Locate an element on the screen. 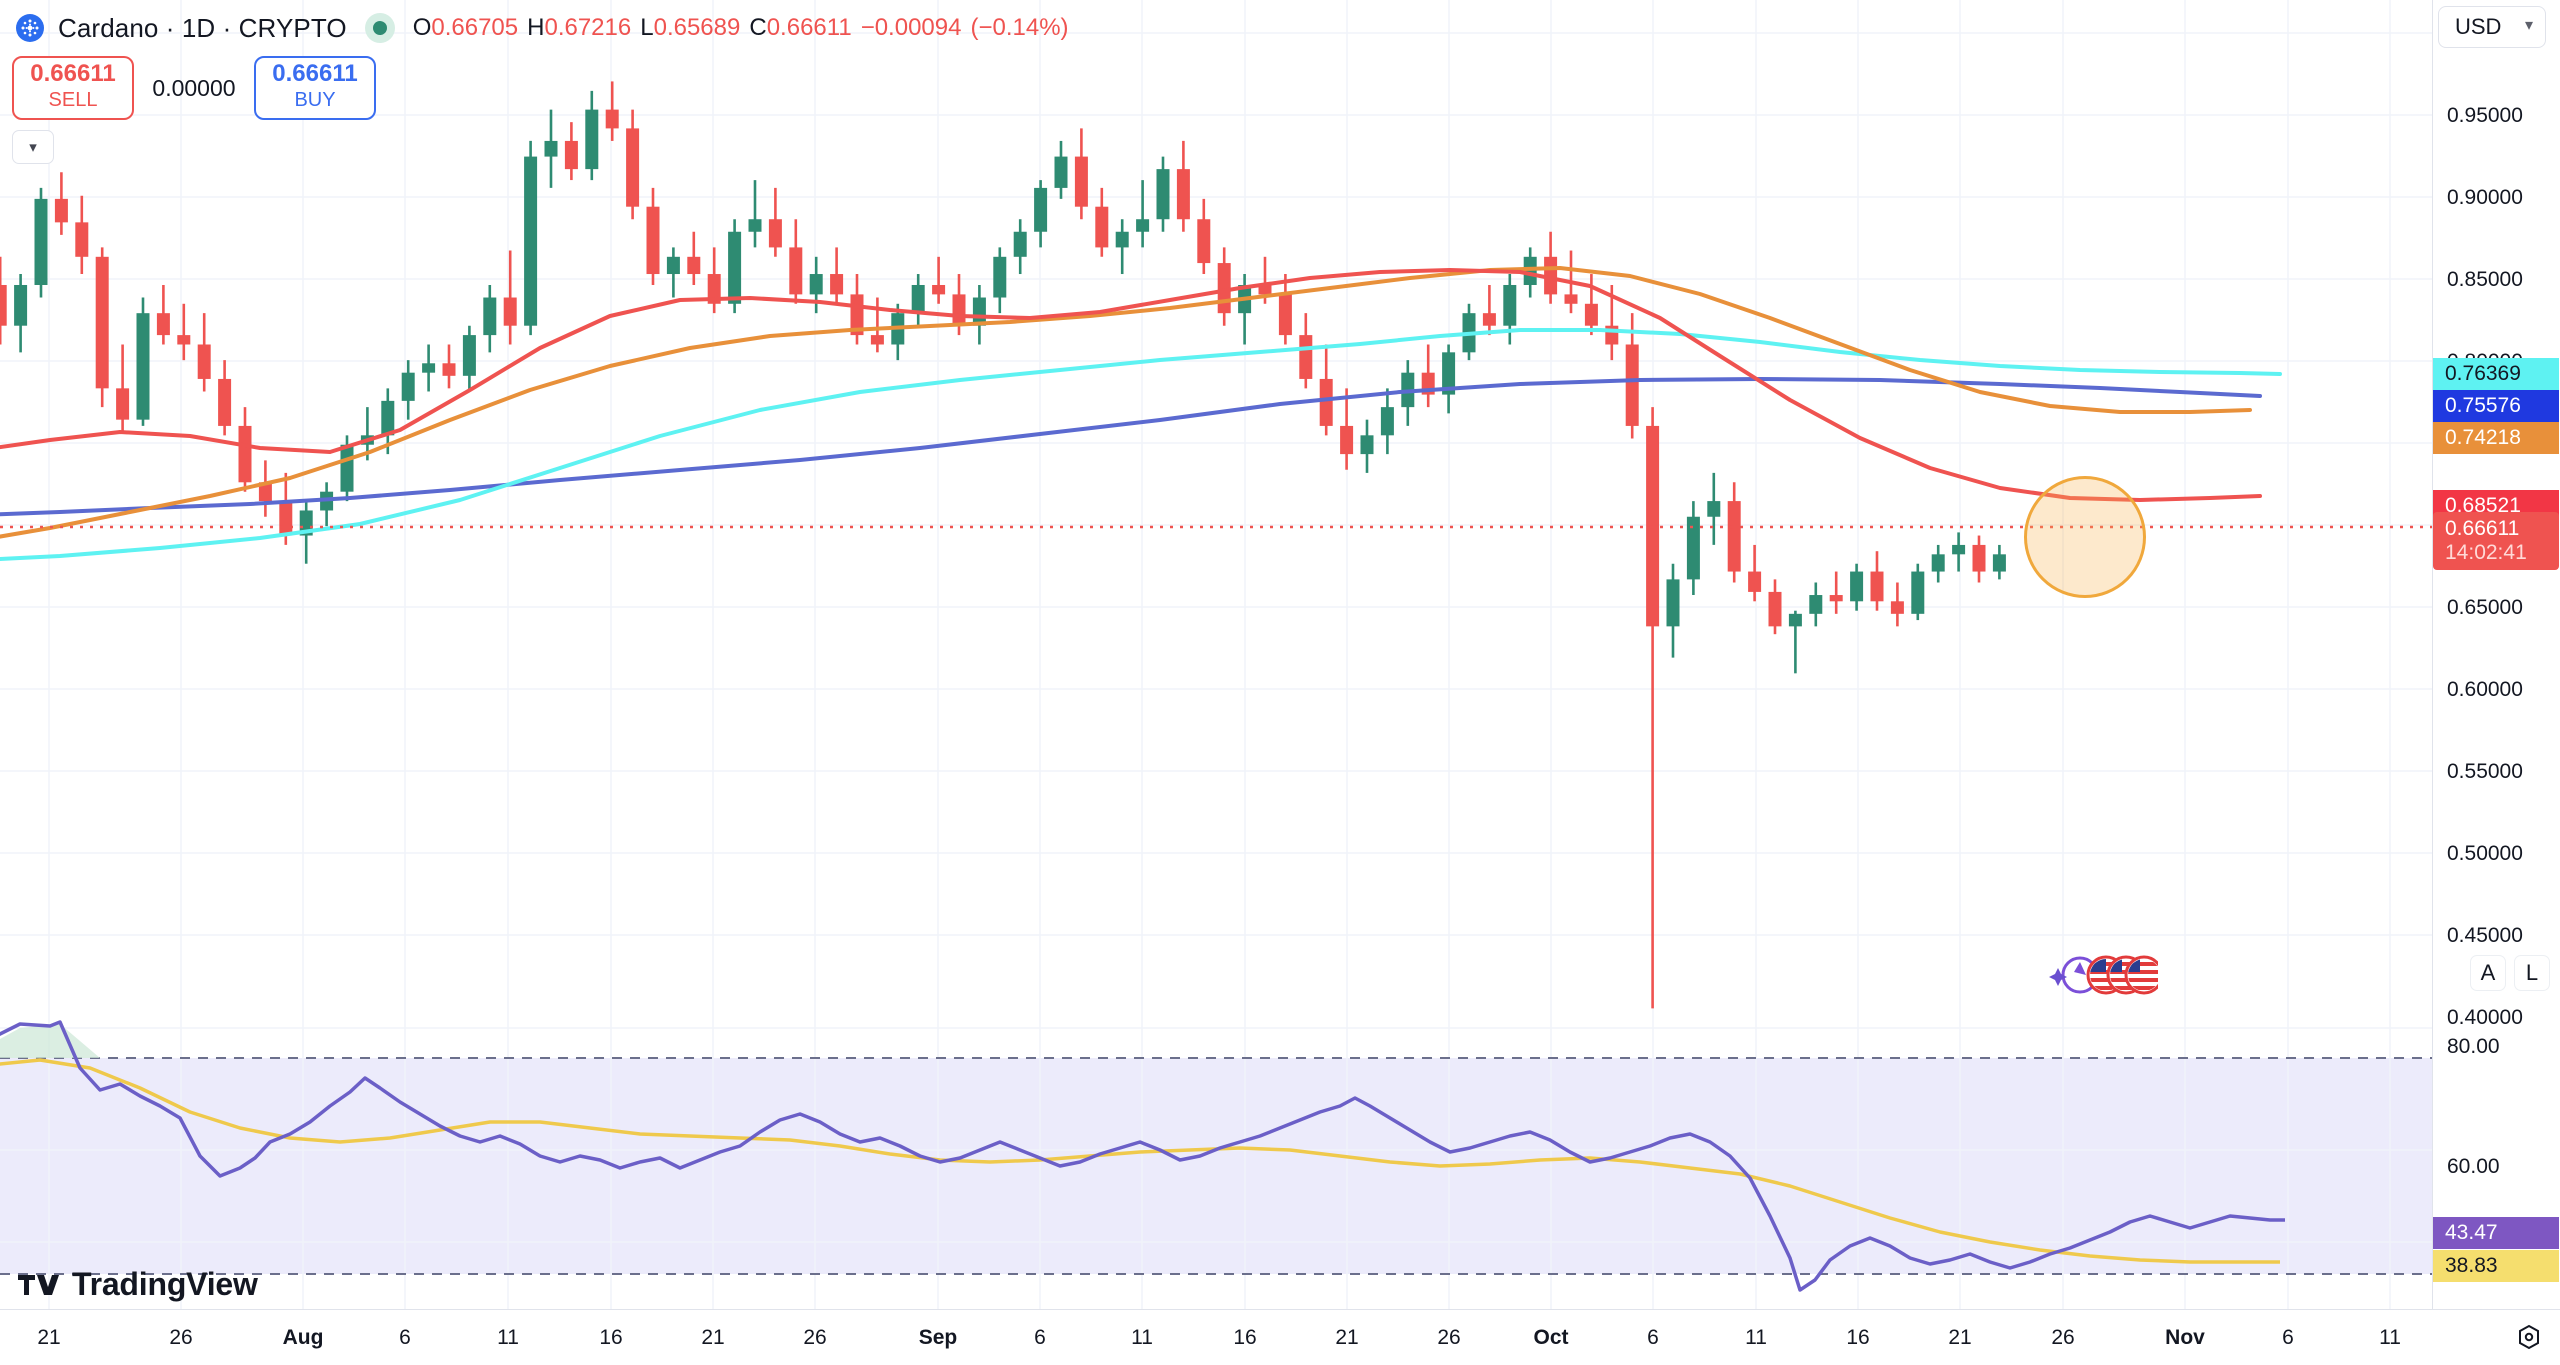  open-value: 0.66705 is located at coordinates (475, 27).